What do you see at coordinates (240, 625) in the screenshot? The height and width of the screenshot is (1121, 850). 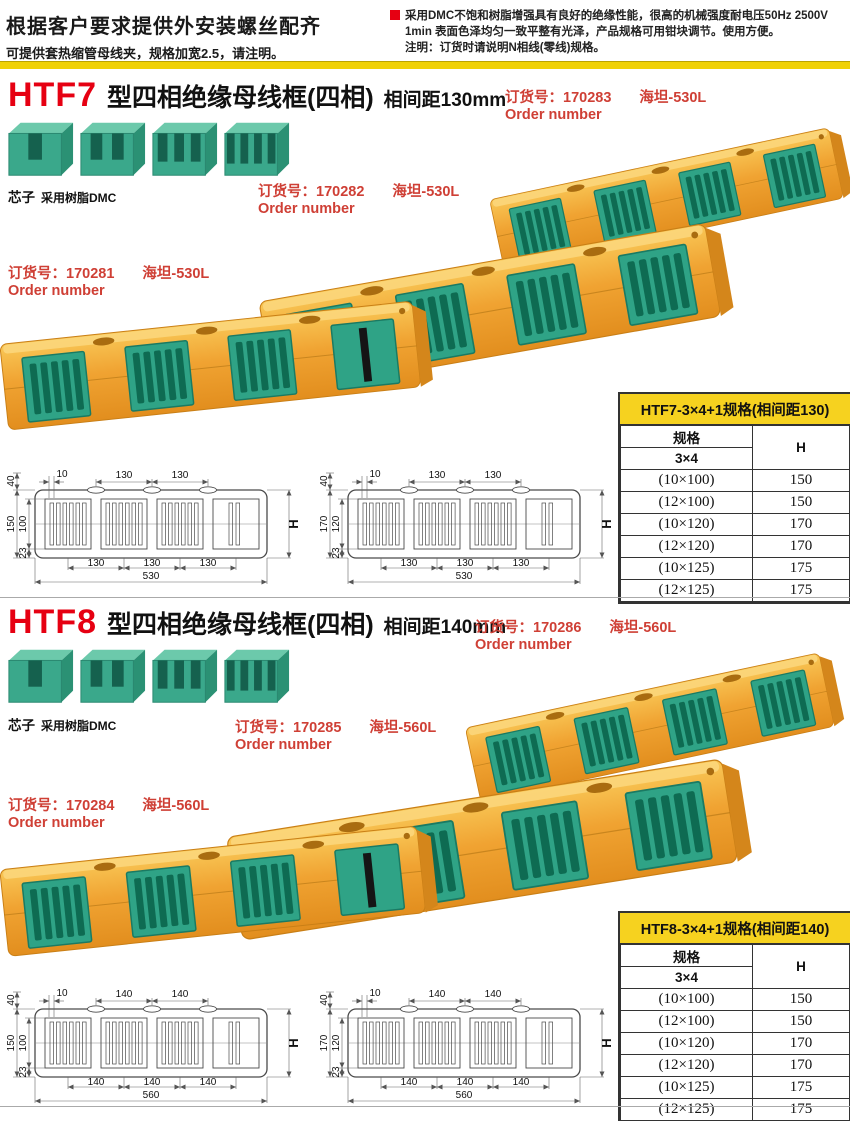 I see `section-name: 型四相绝缘母线框(四相)` at bounding box center [240, 625].